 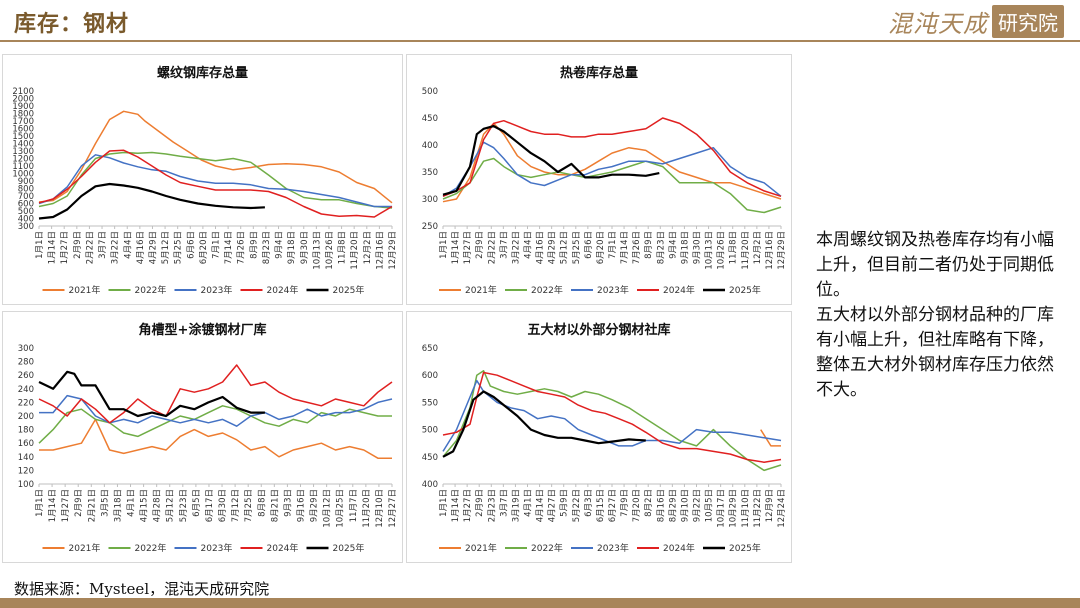 I want to click on x-tick-label: 12月29日, so click(x=393, y=250).